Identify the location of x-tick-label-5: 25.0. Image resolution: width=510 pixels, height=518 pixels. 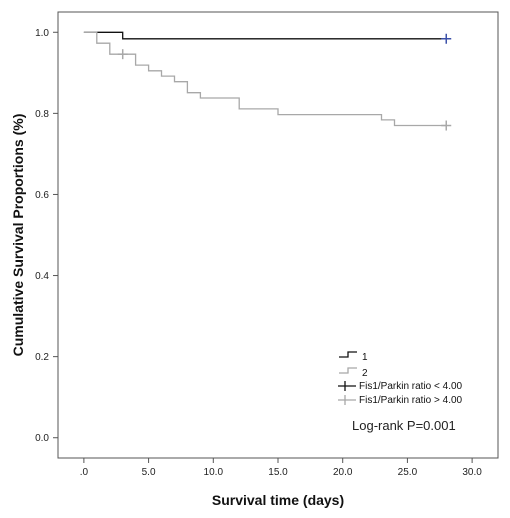
(408, 472).